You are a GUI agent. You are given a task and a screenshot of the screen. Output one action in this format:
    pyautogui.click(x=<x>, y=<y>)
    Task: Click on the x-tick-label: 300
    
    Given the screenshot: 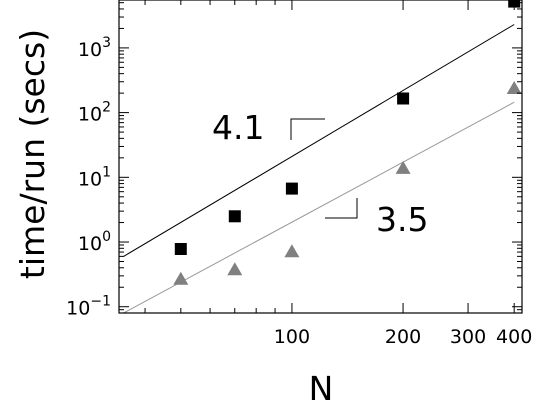 What is the action you would take?
    pyautogui.click(x=468, y=337)
    